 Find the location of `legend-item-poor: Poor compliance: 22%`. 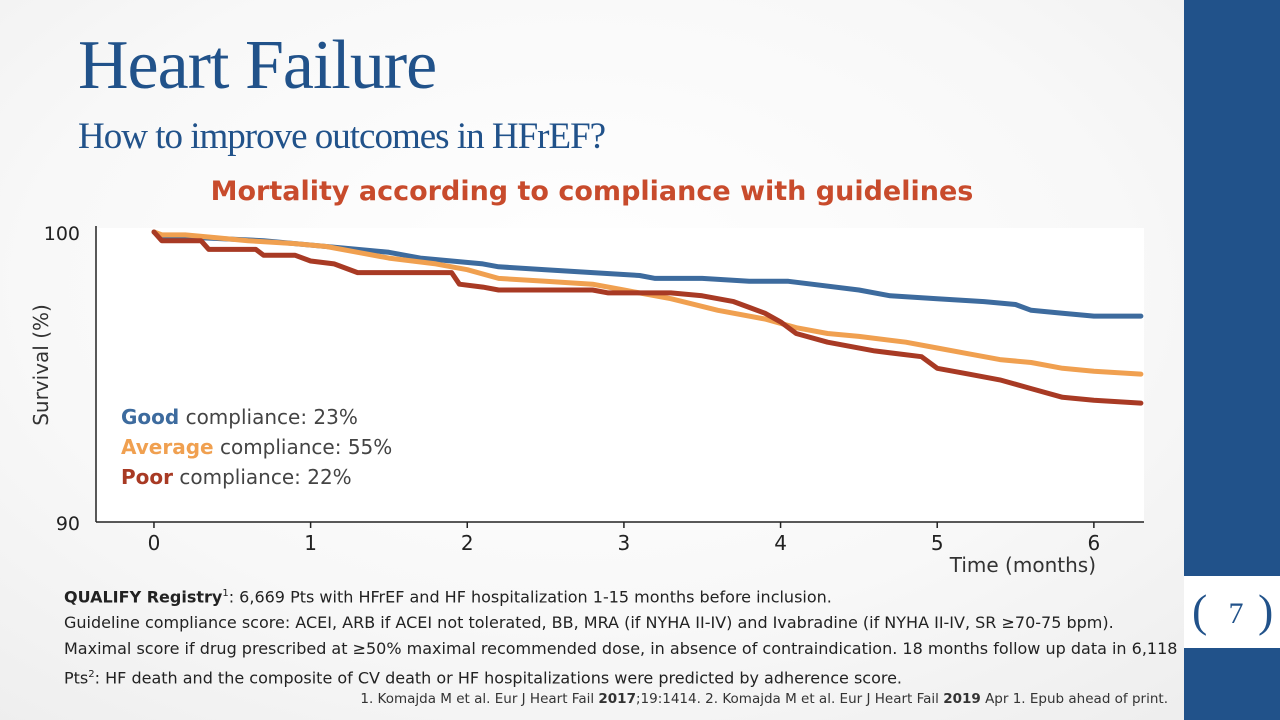

legend-item-poor: Poor compliance: 22% is located at coordinates (256, 477).